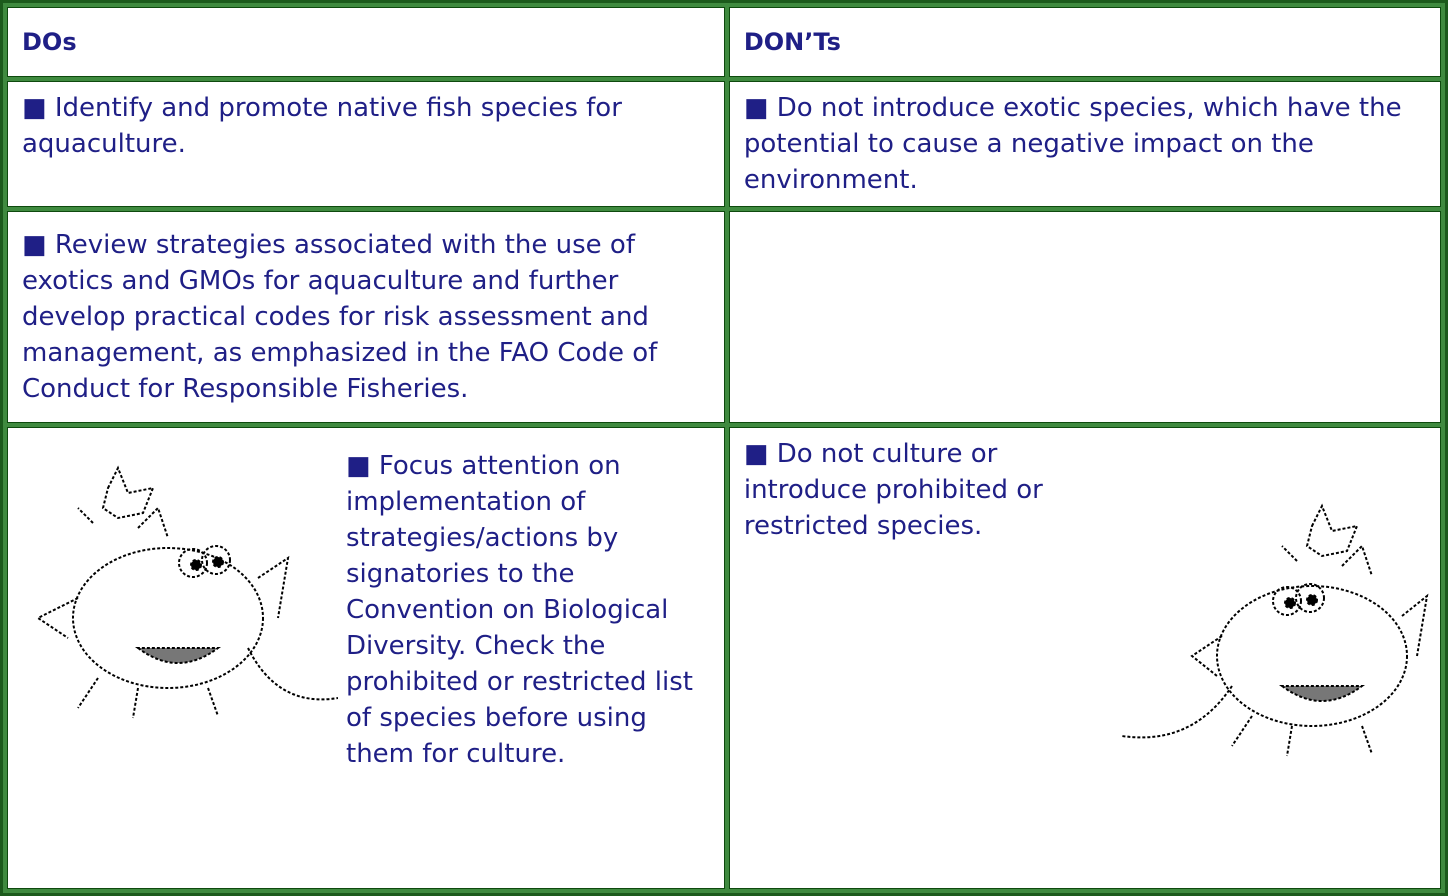 This screenshot has width=1448, height=896. What do you see at coordinates (1084, 317) in the screenshot?
I see `empty-cell` at bounding box center [1084, 317].